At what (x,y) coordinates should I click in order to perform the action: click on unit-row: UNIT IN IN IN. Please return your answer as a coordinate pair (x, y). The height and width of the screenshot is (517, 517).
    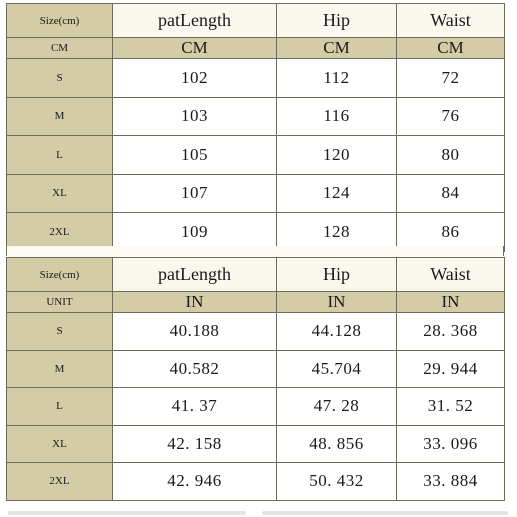
    Looking at the image, I should click on (255, 302).